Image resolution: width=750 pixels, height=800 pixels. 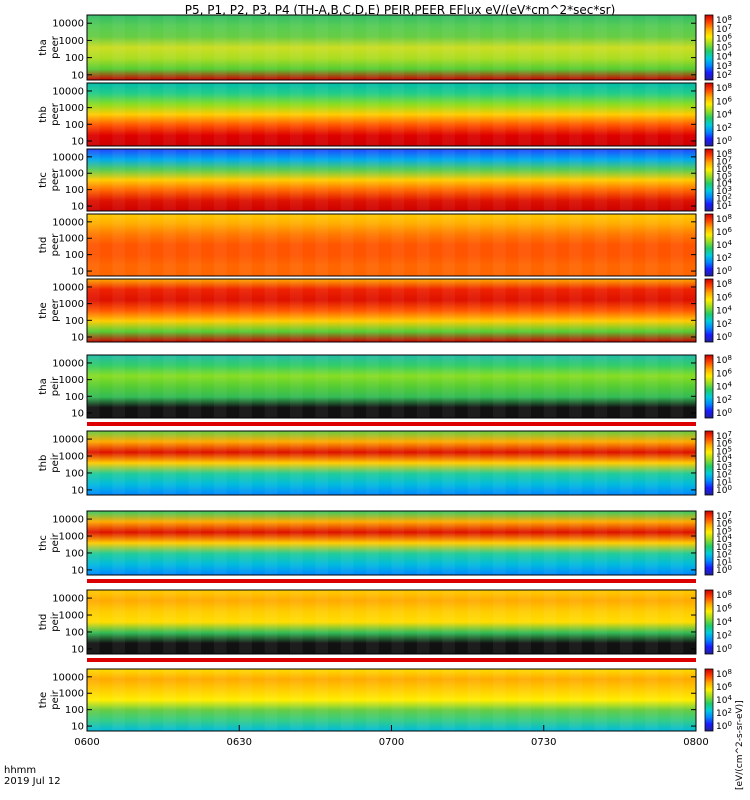 I want to click on spectrogram-thb-peer, so click(x=391, y=114).